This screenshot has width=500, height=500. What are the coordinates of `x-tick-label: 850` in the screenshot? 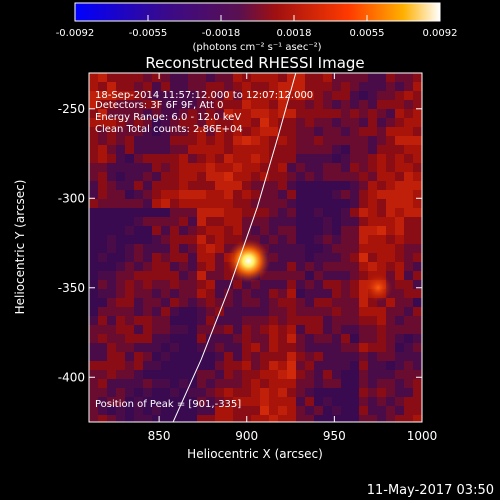 It's located at (159, 436).